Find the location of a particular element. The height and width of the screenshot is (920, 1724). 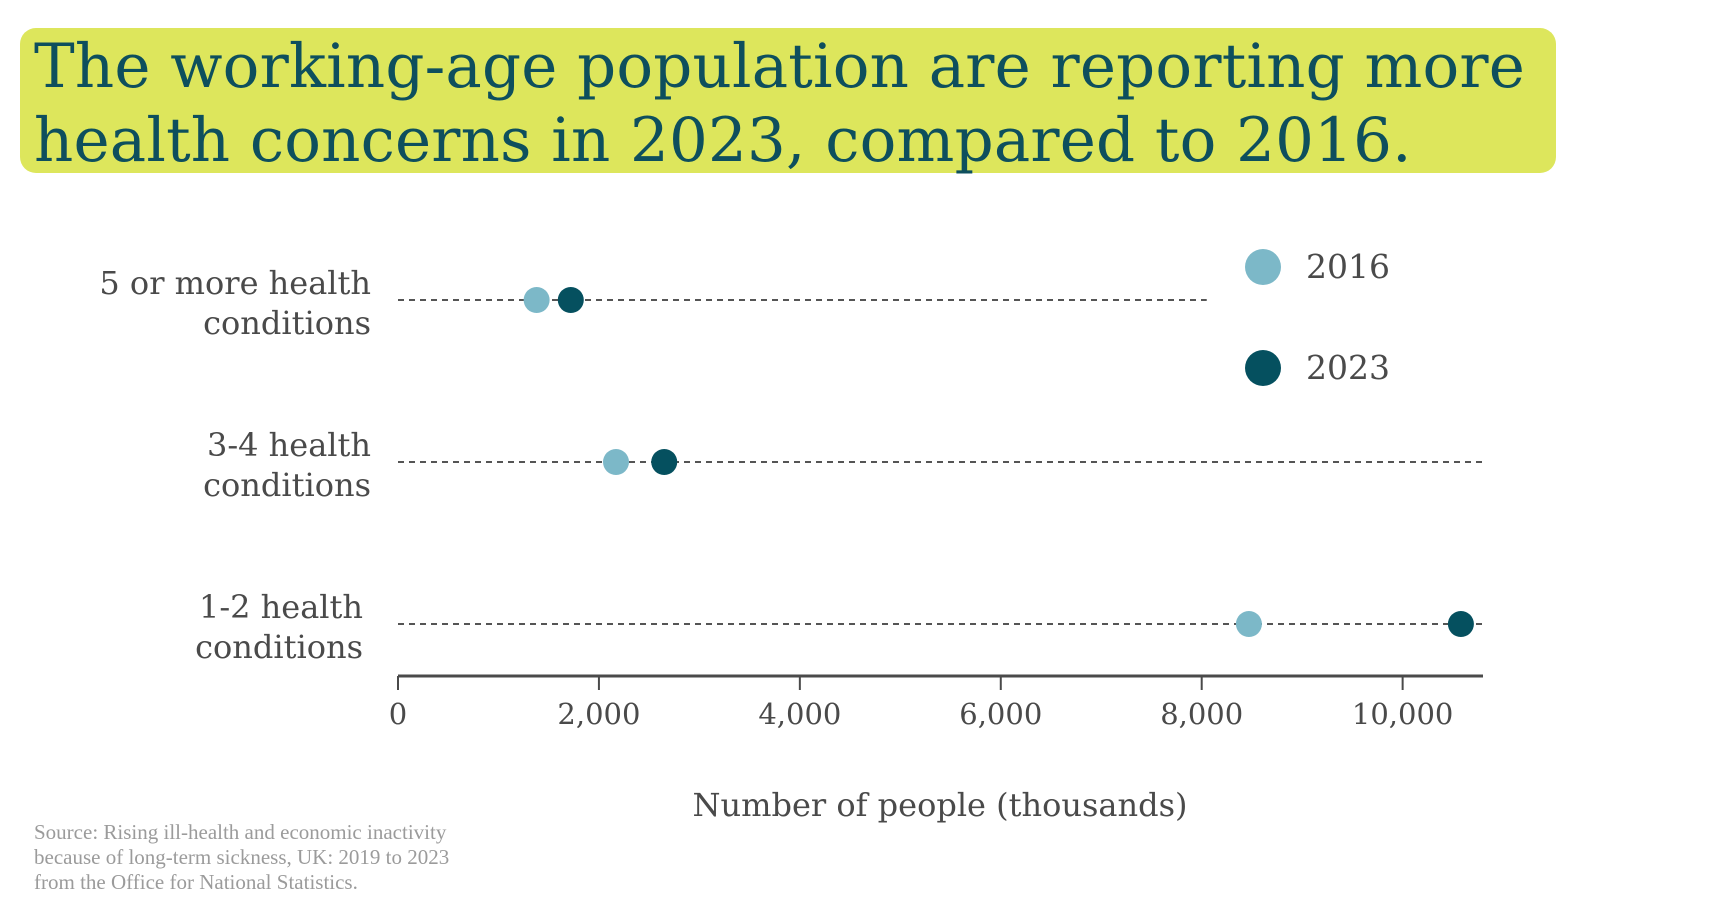

x-tick-label-1: 2,000 is located at coordinates (598, 714).